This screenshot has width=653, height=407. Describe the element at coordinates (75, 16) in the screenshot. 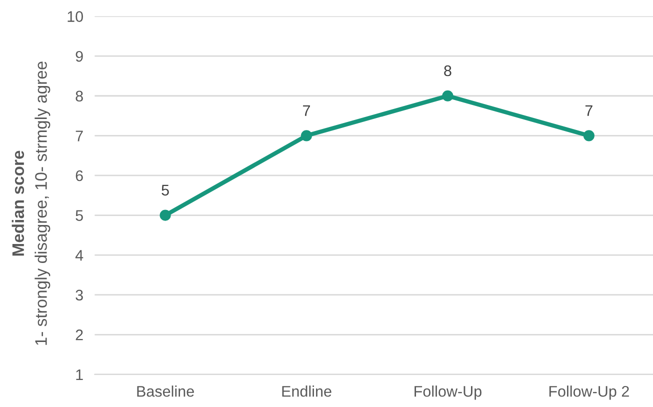

I see `y-tick-label: 10` at that location.